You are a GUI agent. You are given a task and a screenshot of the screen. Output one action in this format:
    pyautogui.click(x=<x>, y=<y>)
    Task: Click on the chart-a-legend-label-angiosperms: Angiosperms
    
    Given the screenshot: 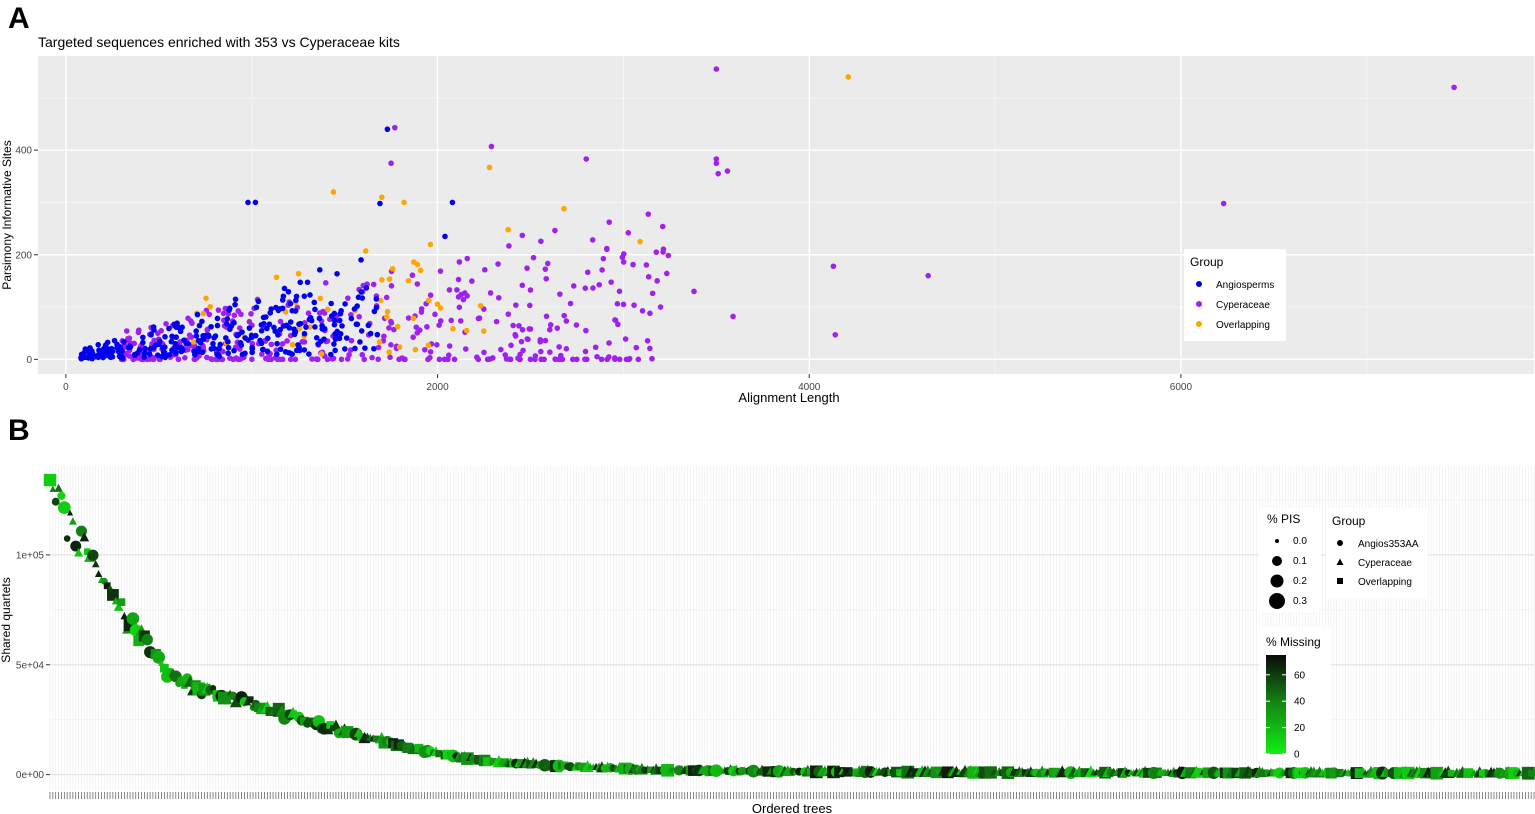 What is the action you would take?
    pyautogui.click(x=1245, y=285)
    